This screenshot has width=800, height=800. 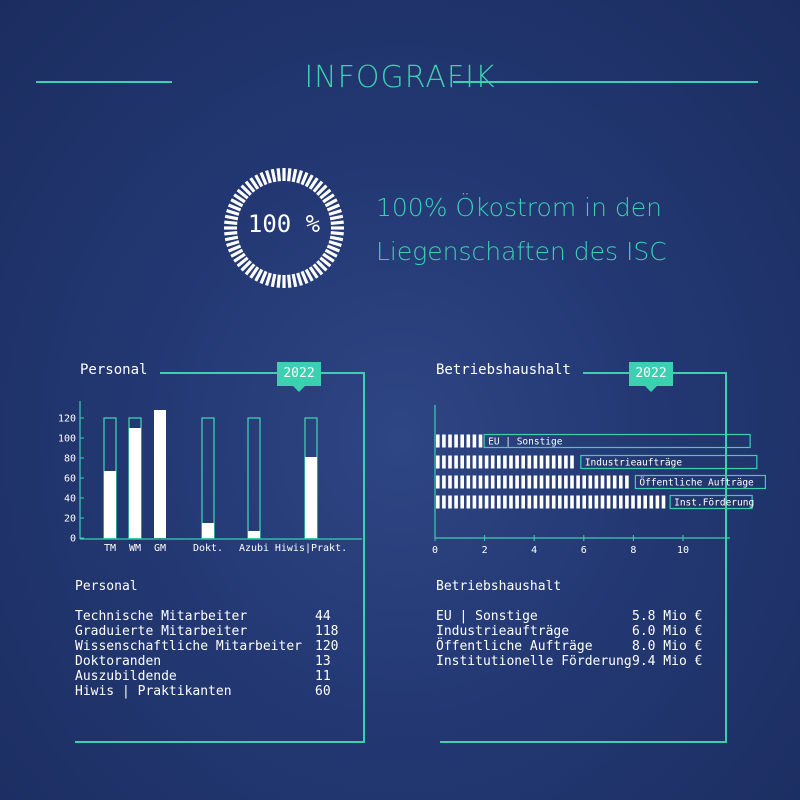 I want to click on personal-year-badge: 2022, so click(x=299, y=374).